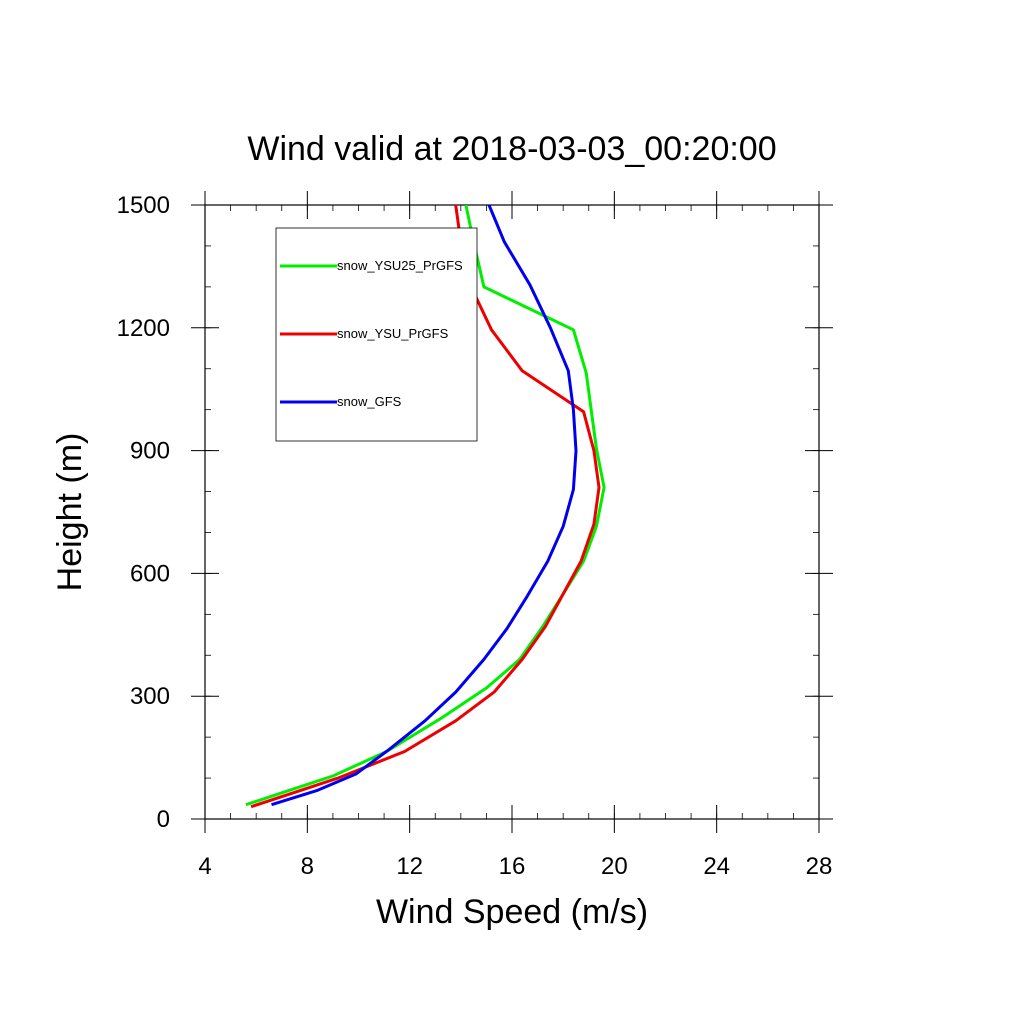 This screenshot has height=1024, width=1024. Describe the element at coordinates (512, 912) in the screenshot. I see `x-axis-label: Wind Speed (m/s)` at that location.